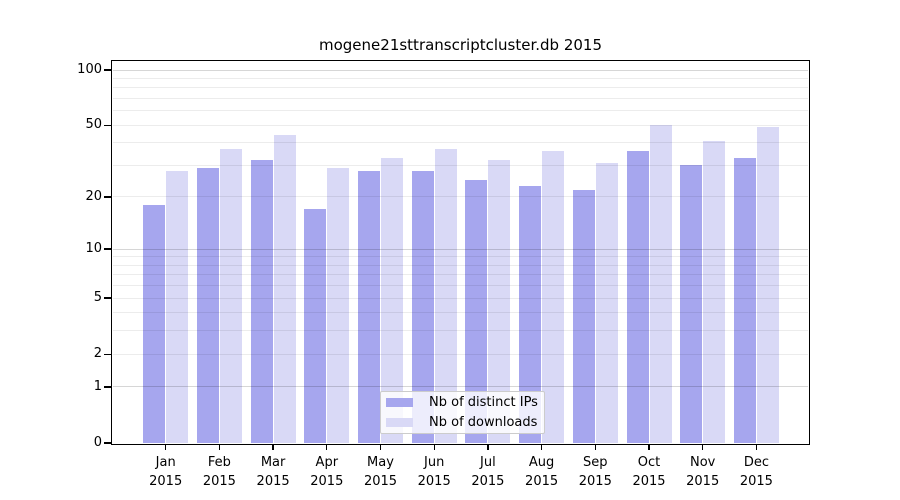 The height and width of the screenshot is (500, 900). I want to click on bar-distinct-ips-jul, so click(476, 311).